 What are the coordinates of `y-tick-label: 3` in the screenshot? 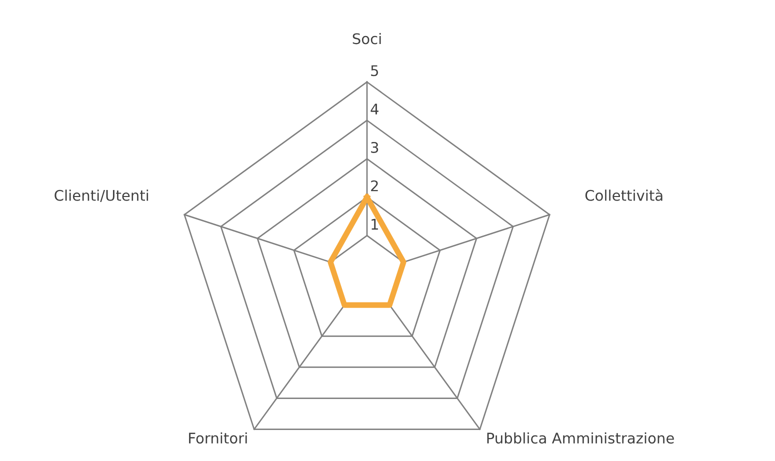 It's located at (374, 147).